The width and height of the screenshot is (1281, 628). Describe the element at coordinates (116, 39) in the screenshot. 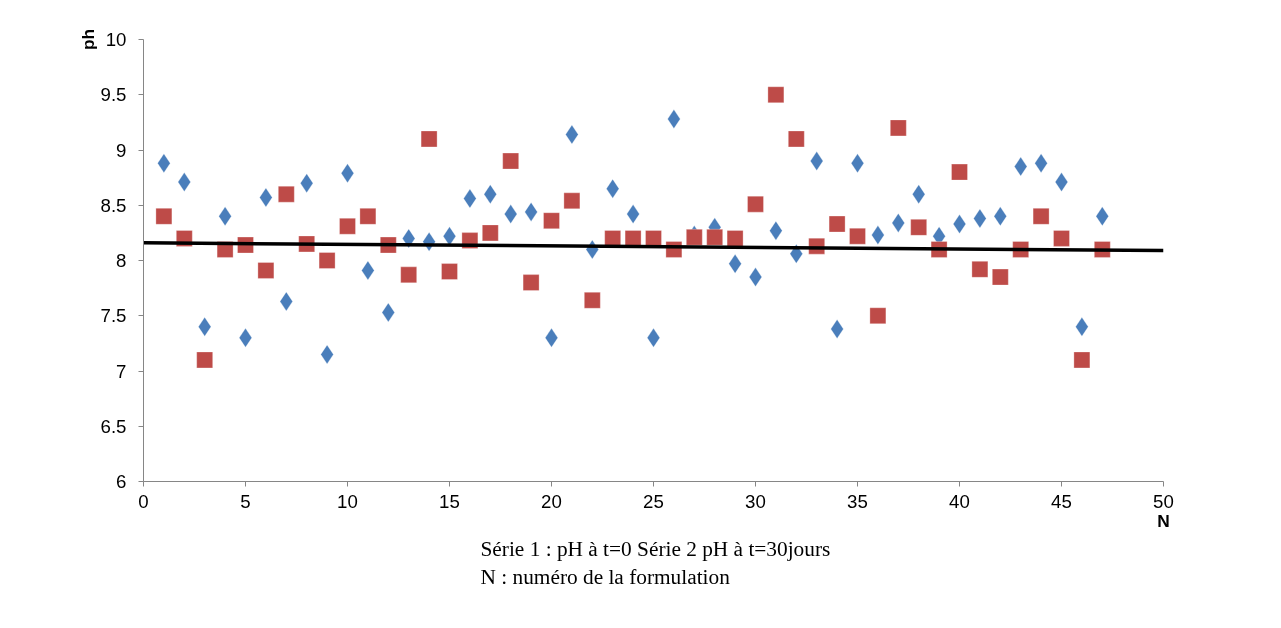

I see `y-tick-label: 10` at that location.